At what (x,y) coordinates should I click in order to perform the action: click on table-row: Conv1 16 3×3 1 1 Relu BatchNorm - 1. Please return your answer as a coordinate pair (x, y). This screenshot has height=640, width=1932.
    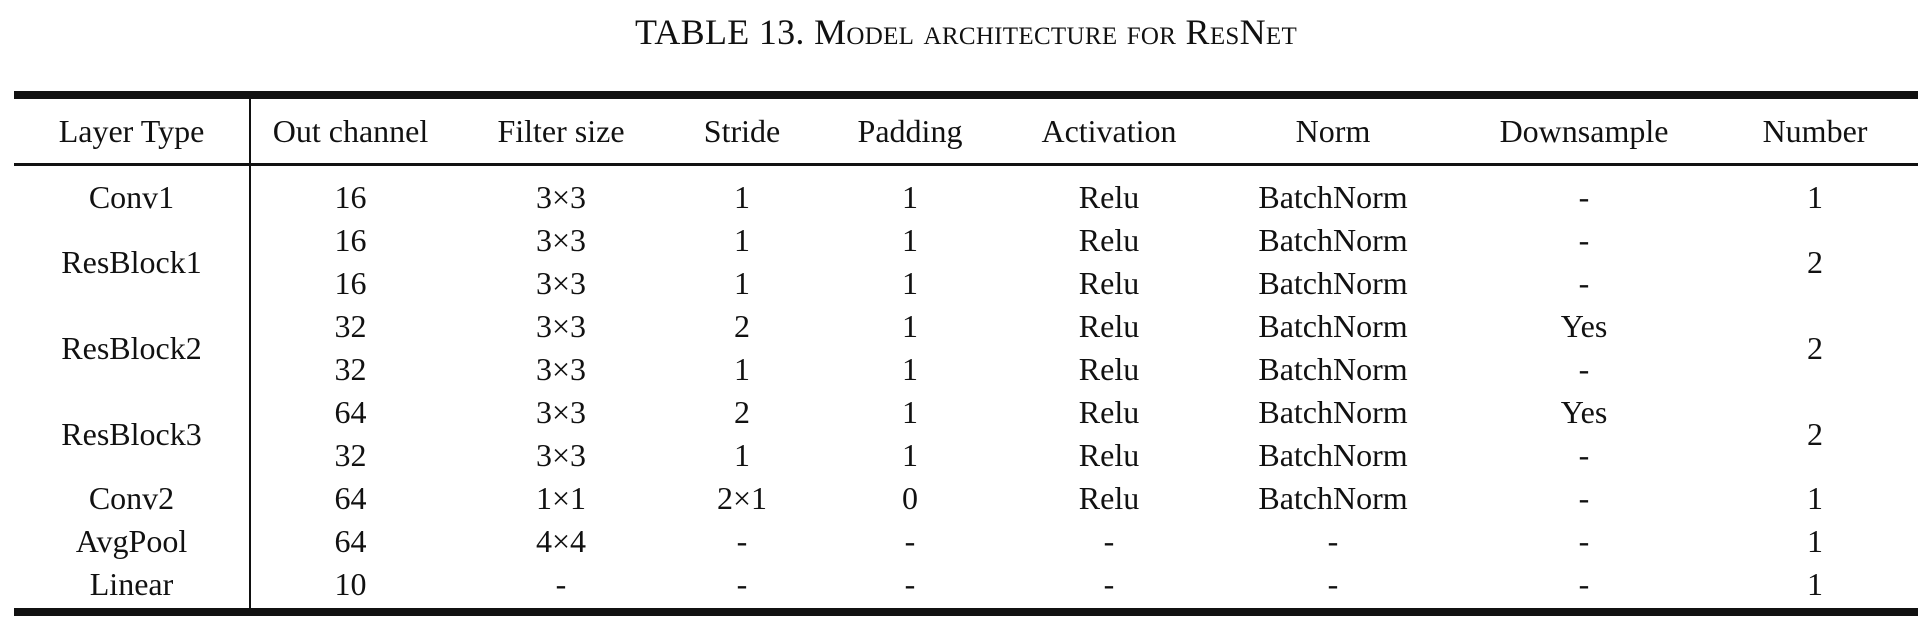
    Looking at the image, I should click on (966, 192).